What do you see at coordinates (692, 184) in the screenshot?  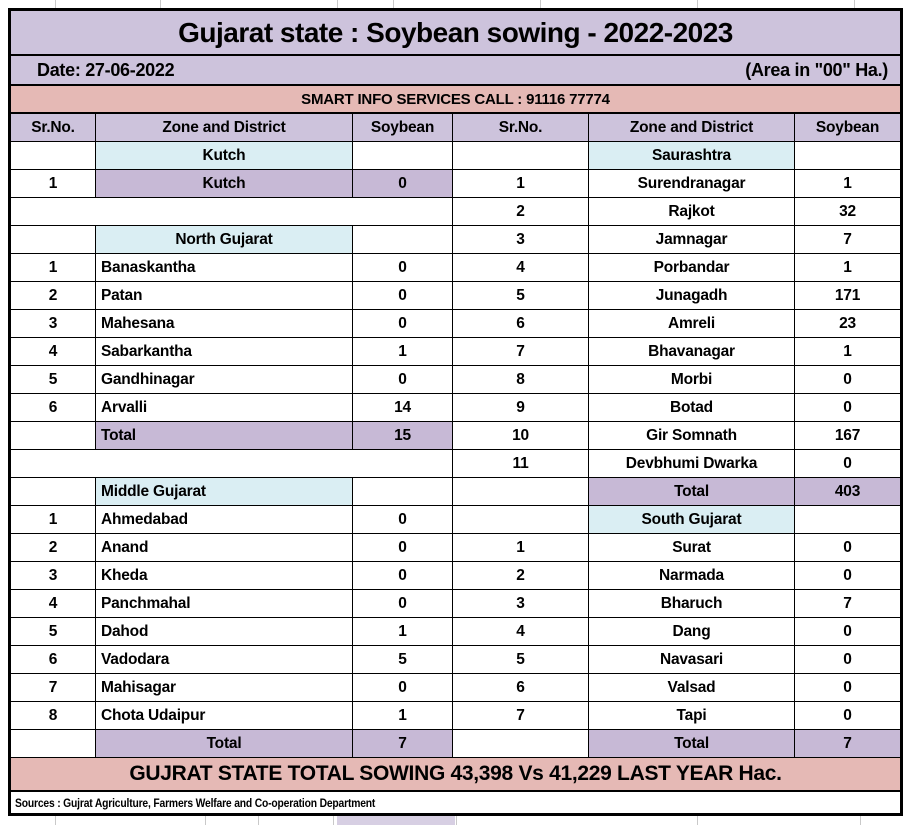 I see `district-name-cell: Surendranagar` at bounding box center [692, 184].